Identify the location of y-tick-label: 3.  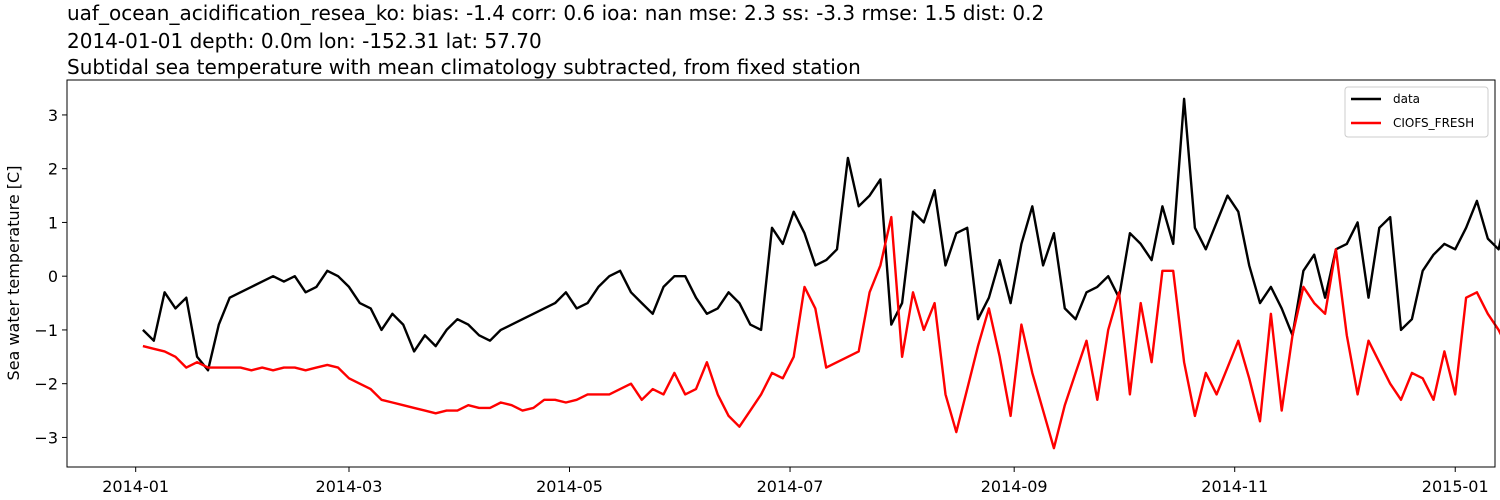
(53, 115).